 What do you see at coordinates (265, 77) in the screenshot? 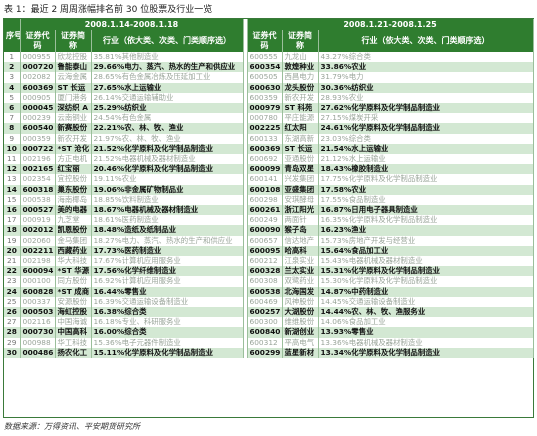
I see `right-code: 600505` at bounding box center [265, 77].